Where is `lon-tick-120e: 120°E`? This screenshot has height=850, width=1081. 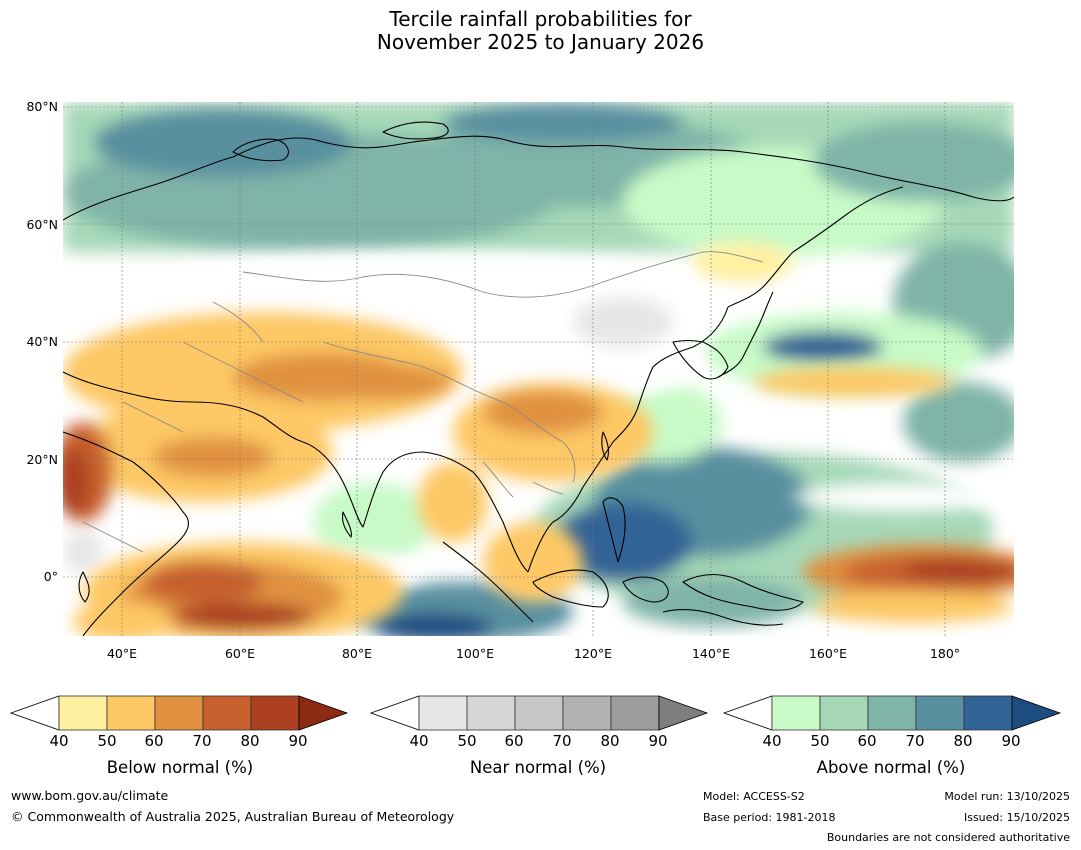
lon-tick-120e: 120°E is located at coordinates (592, 653).